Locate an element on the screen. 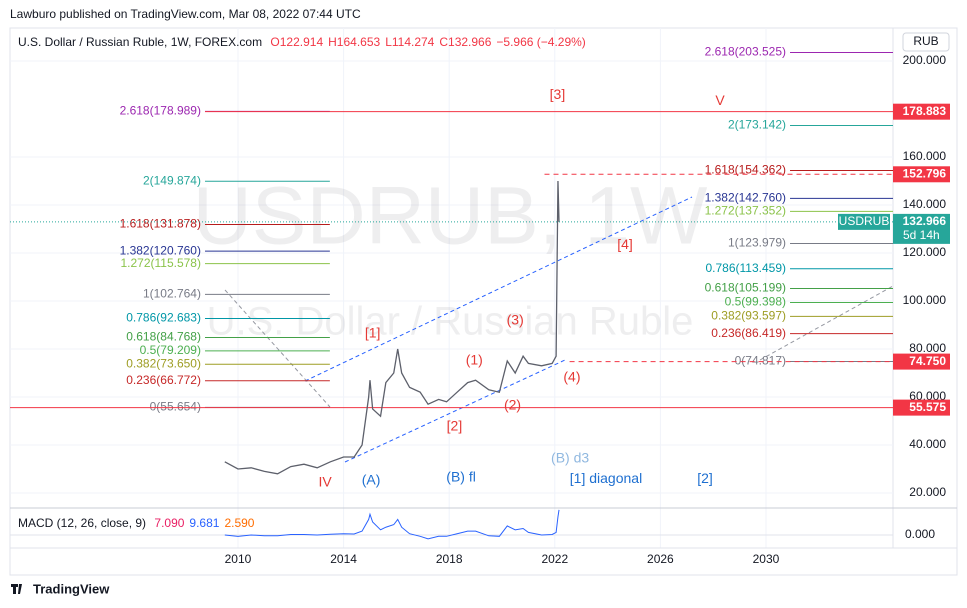 Image resolution: width=967 pixels, height=608 pixels. macd-readings: 7.090 9.681 2.590 is located at coordinates (206, 523).